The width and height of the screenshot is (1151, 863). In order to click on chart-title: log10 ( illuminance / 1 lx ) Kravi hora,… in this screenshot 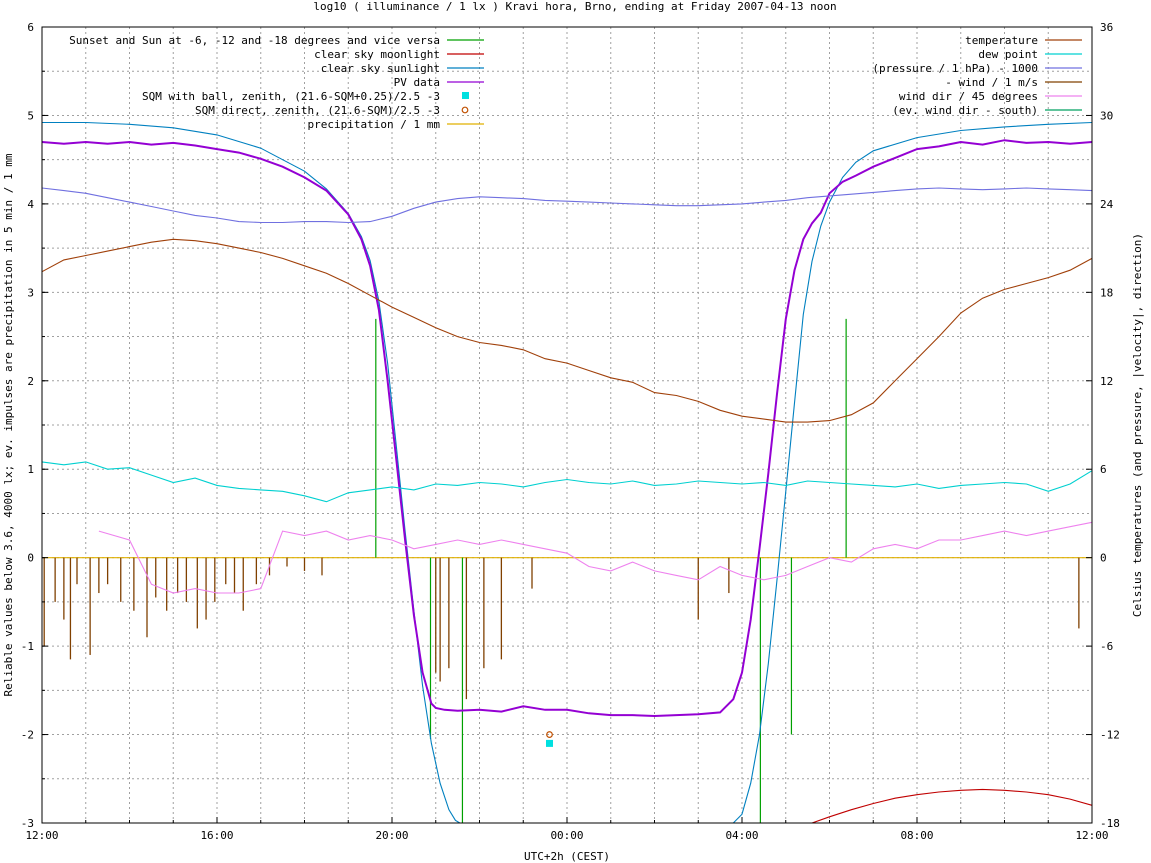, I will do `click(574, 6)`.